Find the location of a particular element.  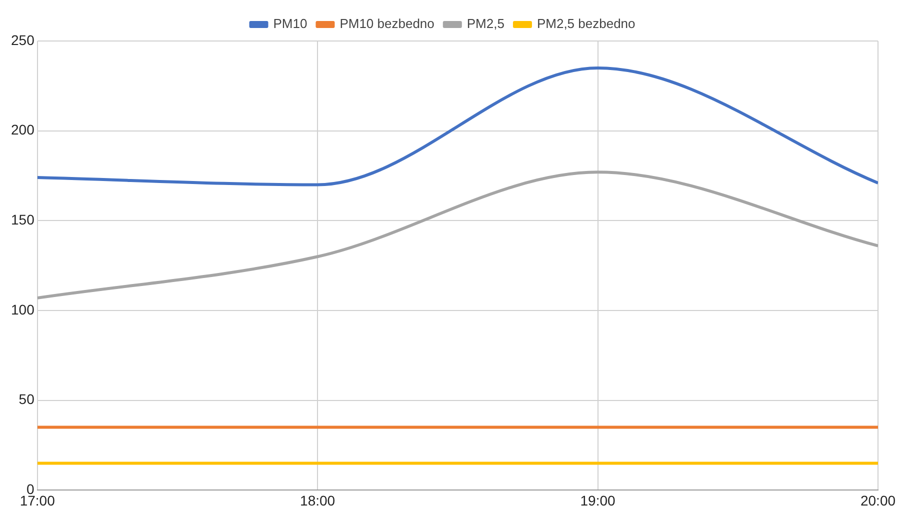

y-tick-label: 250 is located at coordinates (23, 40).